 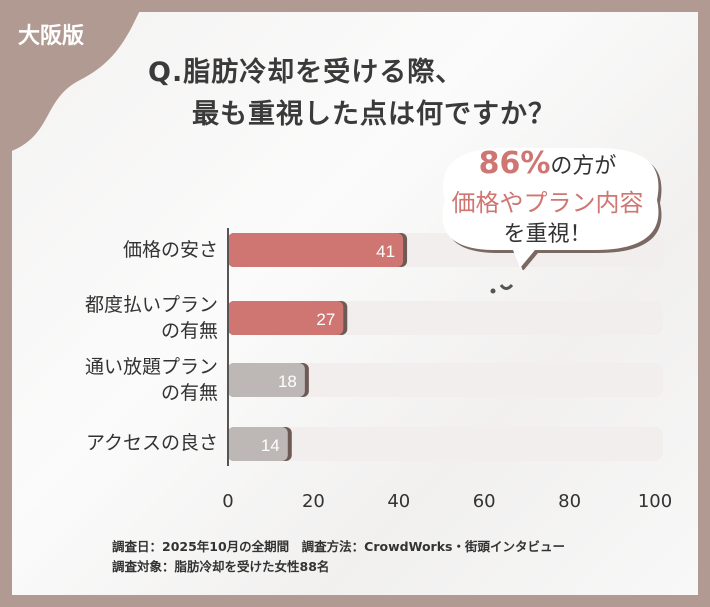 I want to click on page-title-line2: 最も重視した点は何ですか？, so click(x=374, y=114).